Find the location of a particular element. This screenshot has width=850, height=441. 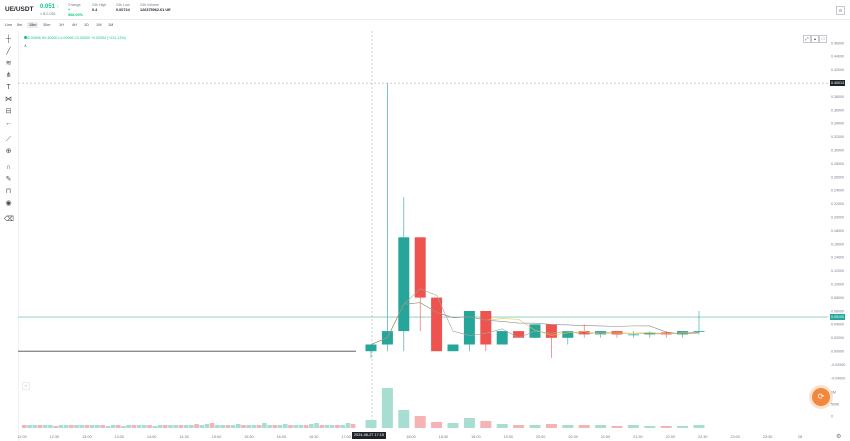

lock-icon: ⊓ is located at coordinates (8, 191).